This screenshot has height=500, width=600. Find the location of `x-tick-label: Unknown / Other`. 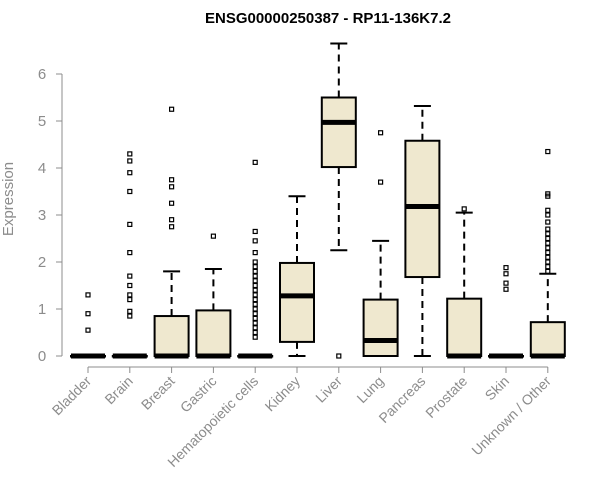

x-tick-label: Unknown / Other is located at coordinates (511, 416).